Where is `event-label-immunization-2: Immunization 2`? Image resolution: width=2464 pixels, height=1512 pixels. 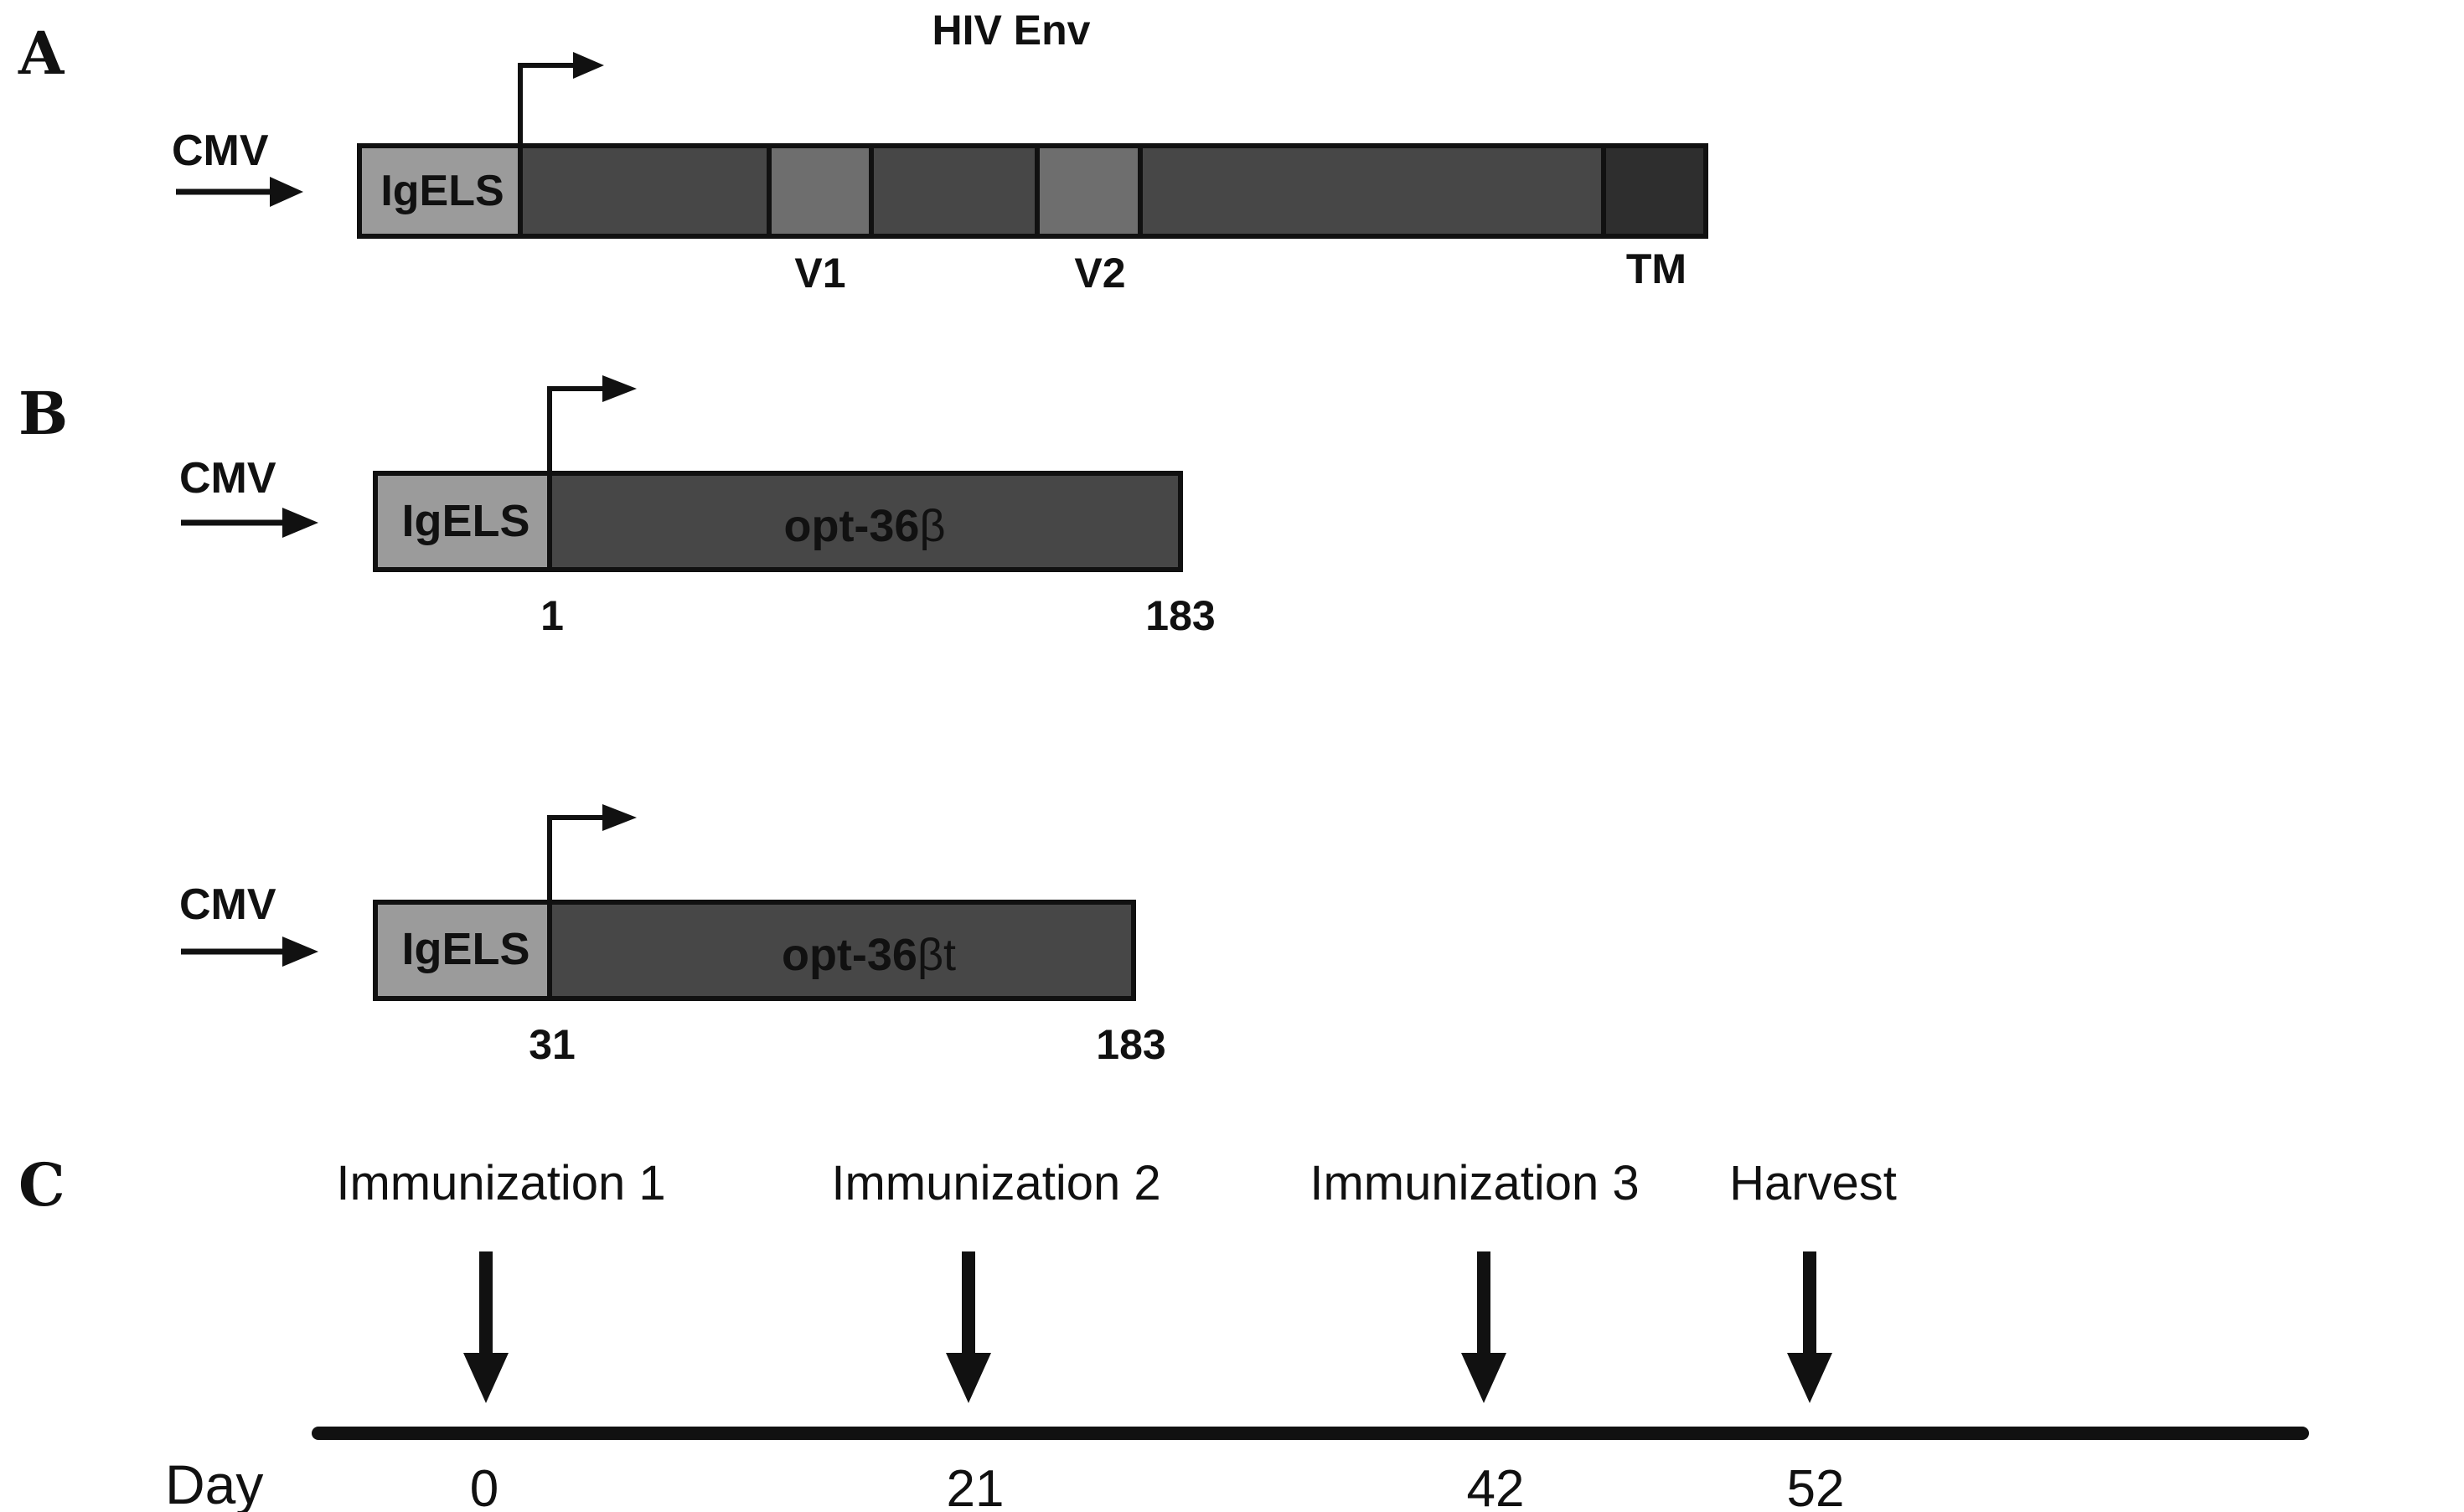
event-label-immunization-2: Immunization 2 is located at coordinates (995, 1183).